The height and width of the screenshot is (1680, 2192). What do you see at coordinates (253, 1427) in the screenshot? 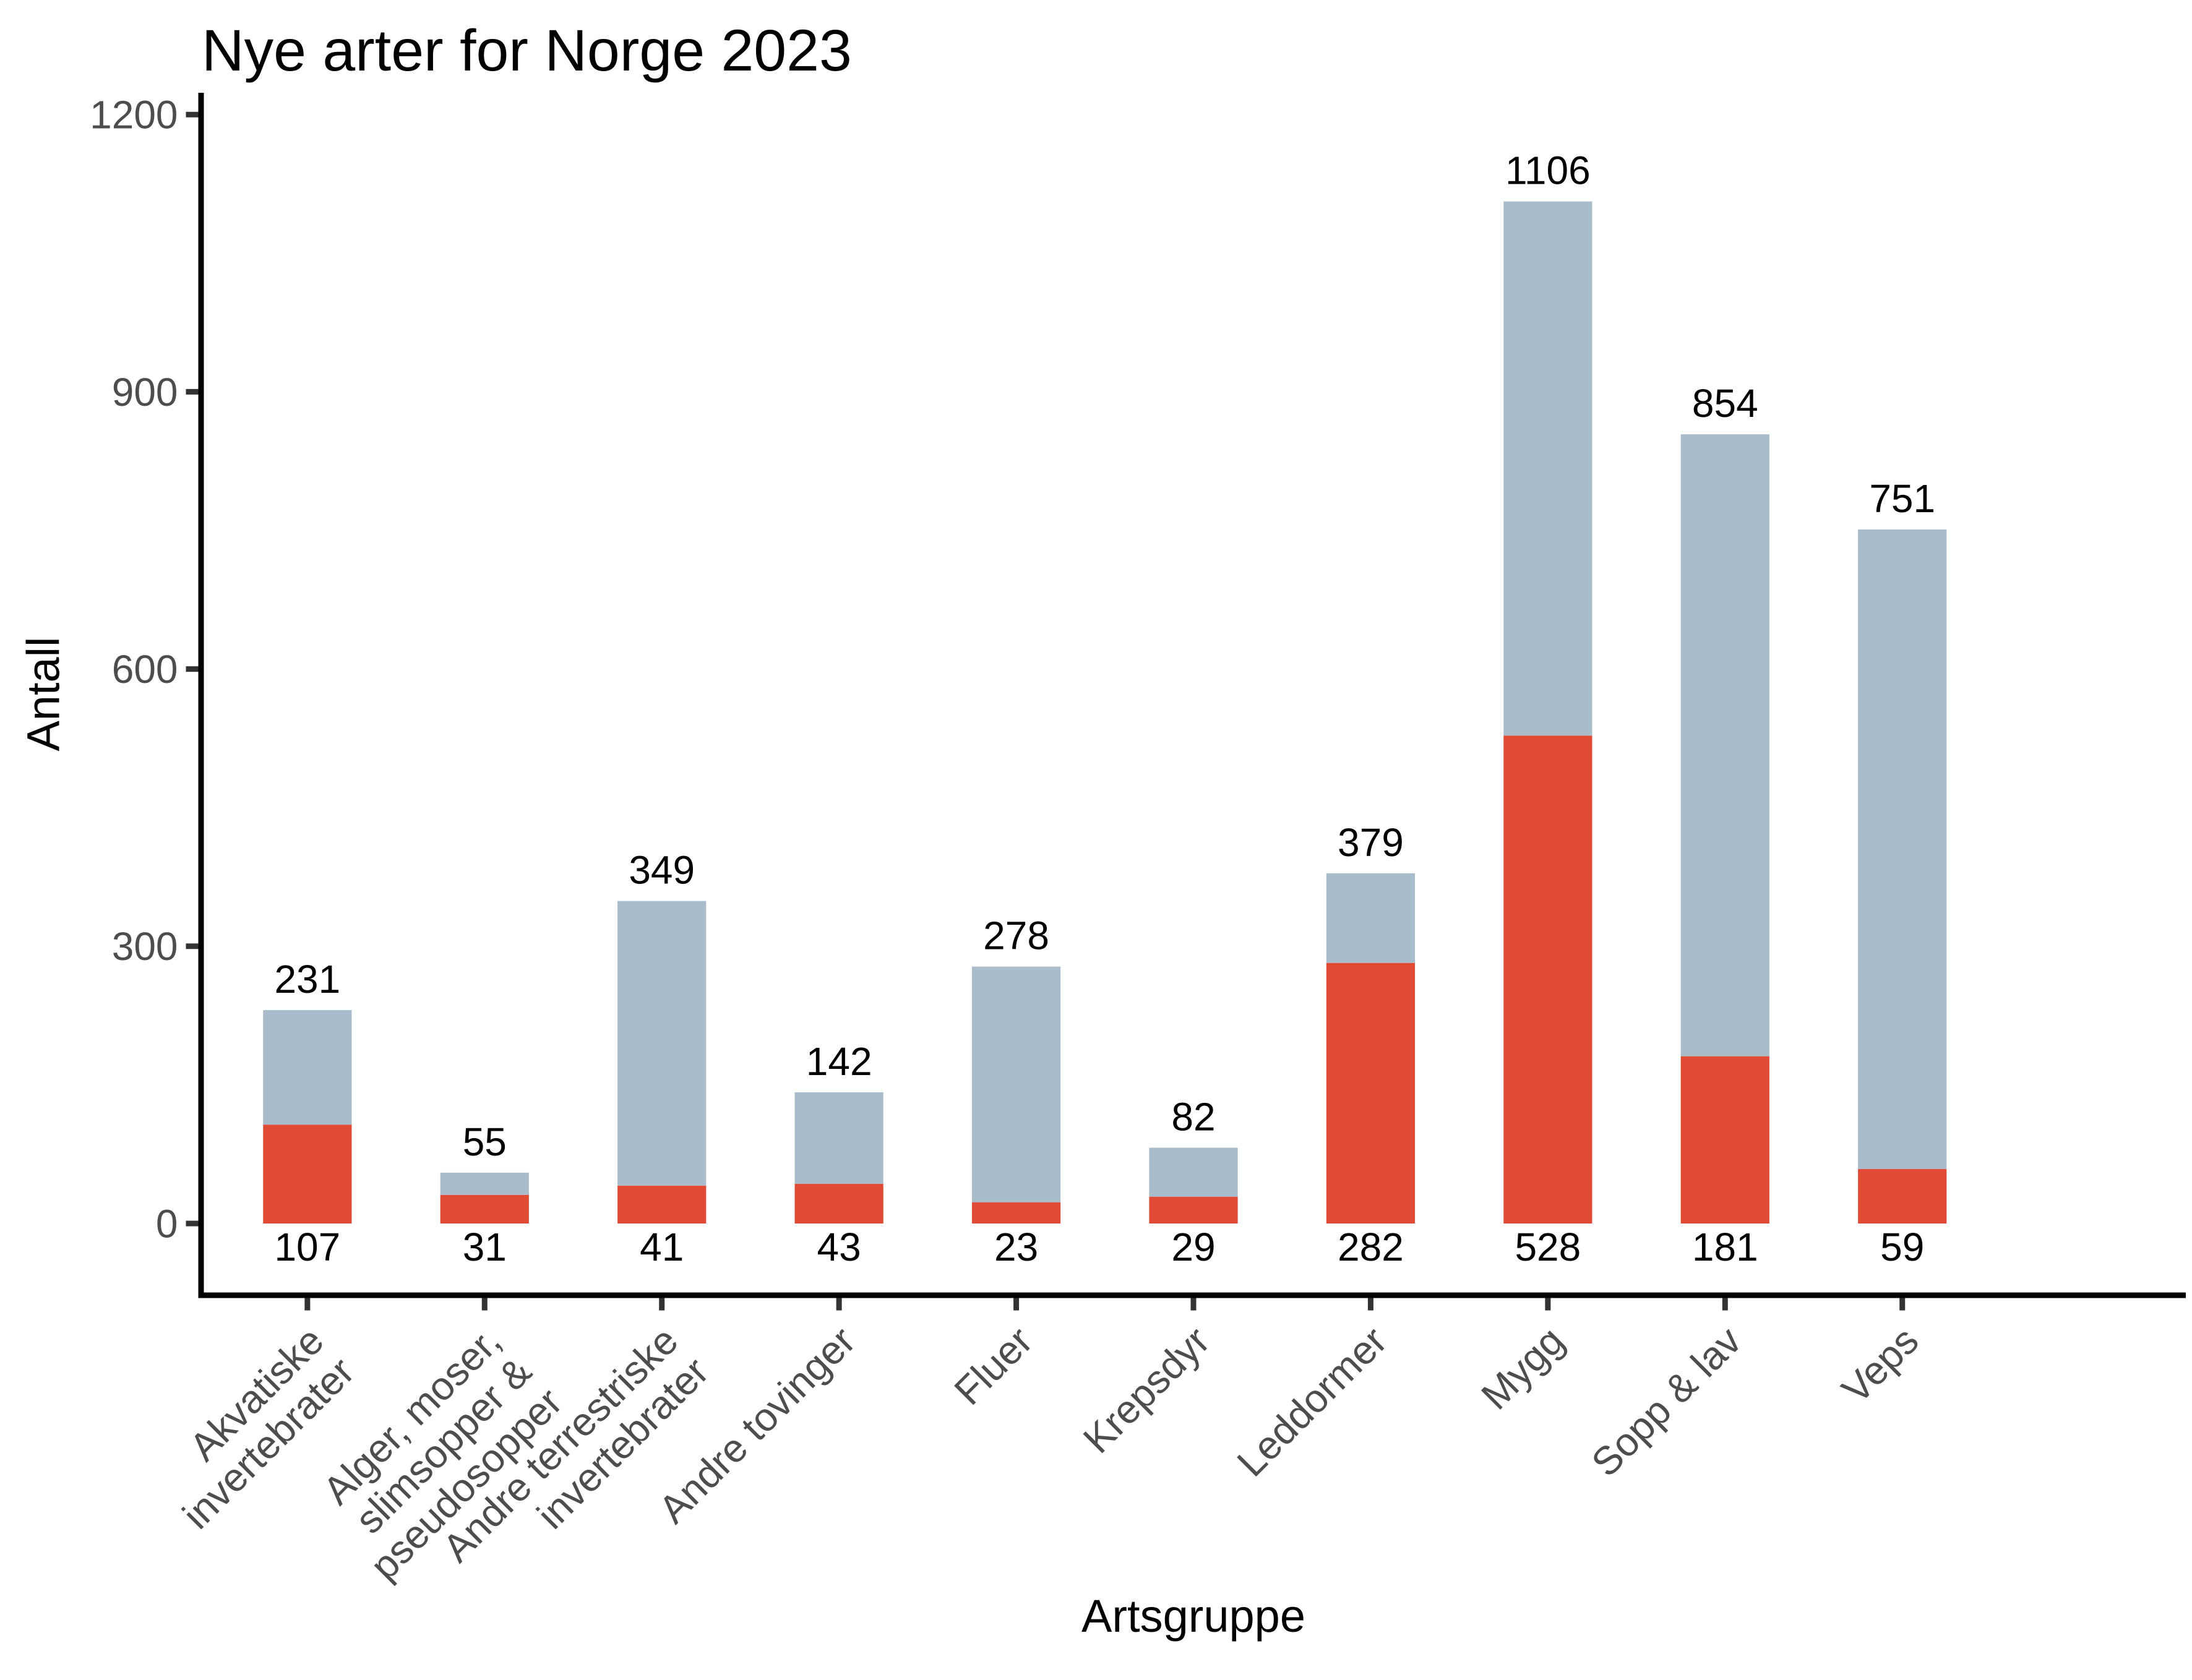
I see `x-tick-label: Akvatiskeinvertebrater` at bounding box center [253, 1427].